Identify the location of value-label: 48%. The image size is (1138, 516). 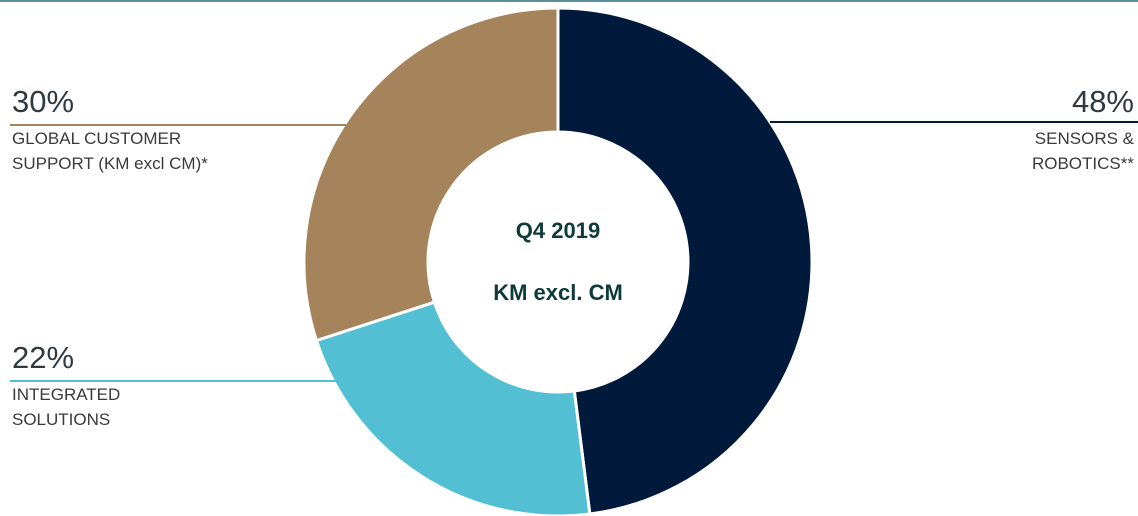
(1102, 101).